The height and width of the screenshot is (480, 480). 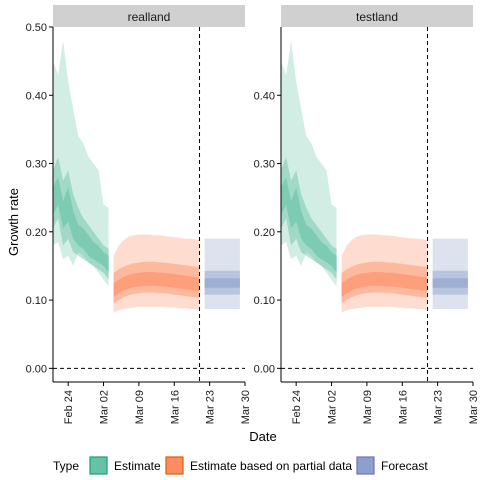 I want to click on legend-key-estimate, so click(x=98, y=465).